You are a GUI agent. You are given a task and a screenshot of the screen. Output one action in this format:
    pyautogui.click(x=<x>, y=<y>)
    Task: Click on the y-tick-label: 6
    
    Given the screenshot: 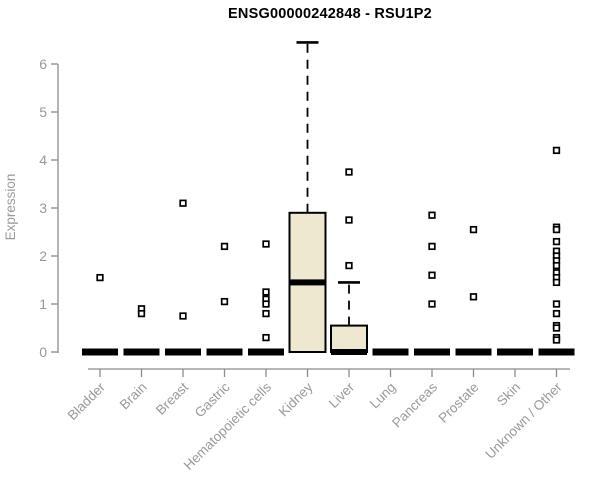 What is the action you would take?
    pyautogui.click(x=43, y=64)
    